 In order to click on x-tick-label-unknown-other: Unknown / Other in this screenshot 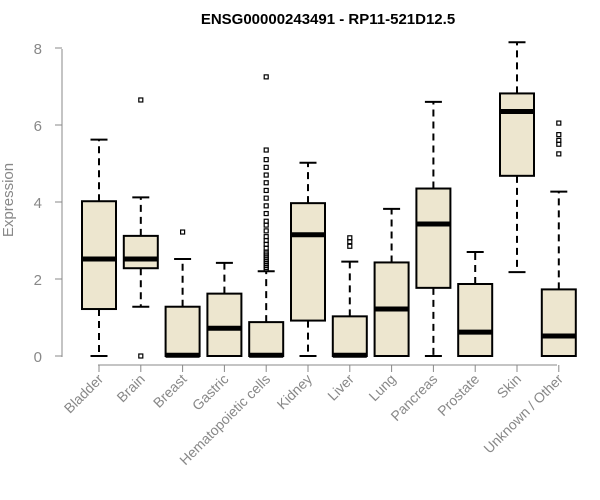, I will do `click(523, 414)`.